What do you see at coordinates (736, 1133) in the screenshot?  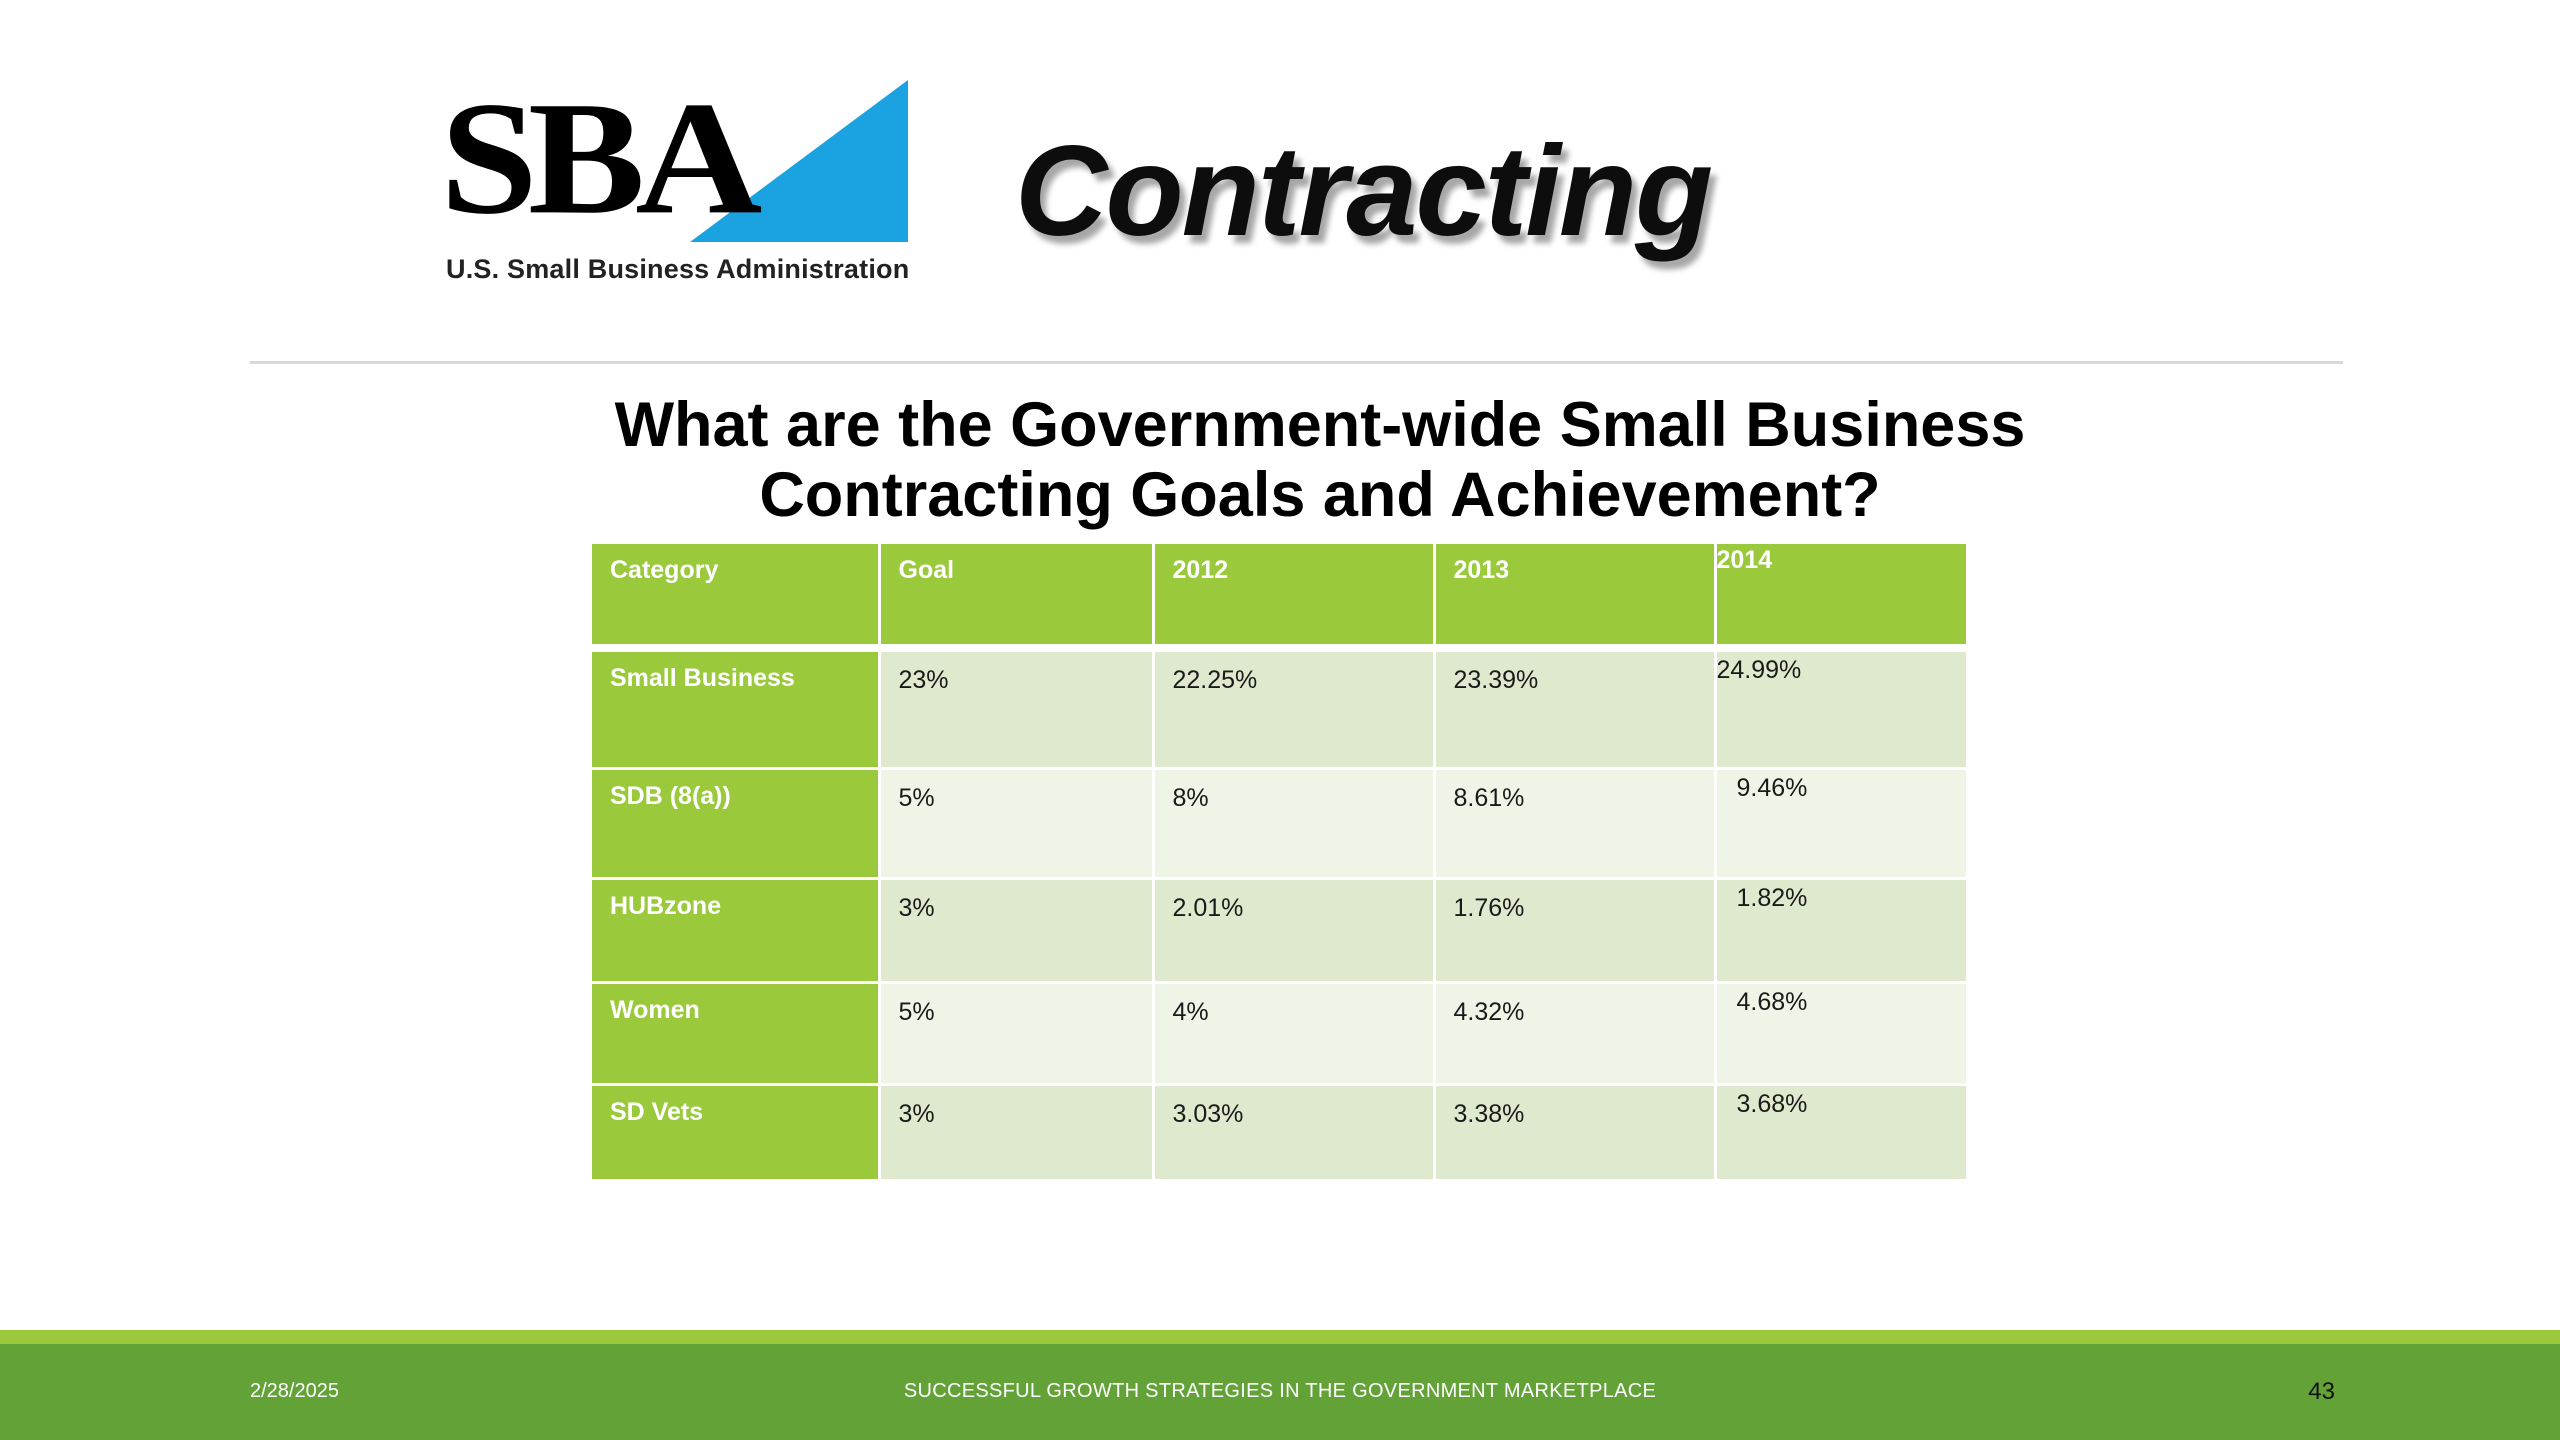 I see `row-category: SD Vets` at bounding box center [736, 1133].